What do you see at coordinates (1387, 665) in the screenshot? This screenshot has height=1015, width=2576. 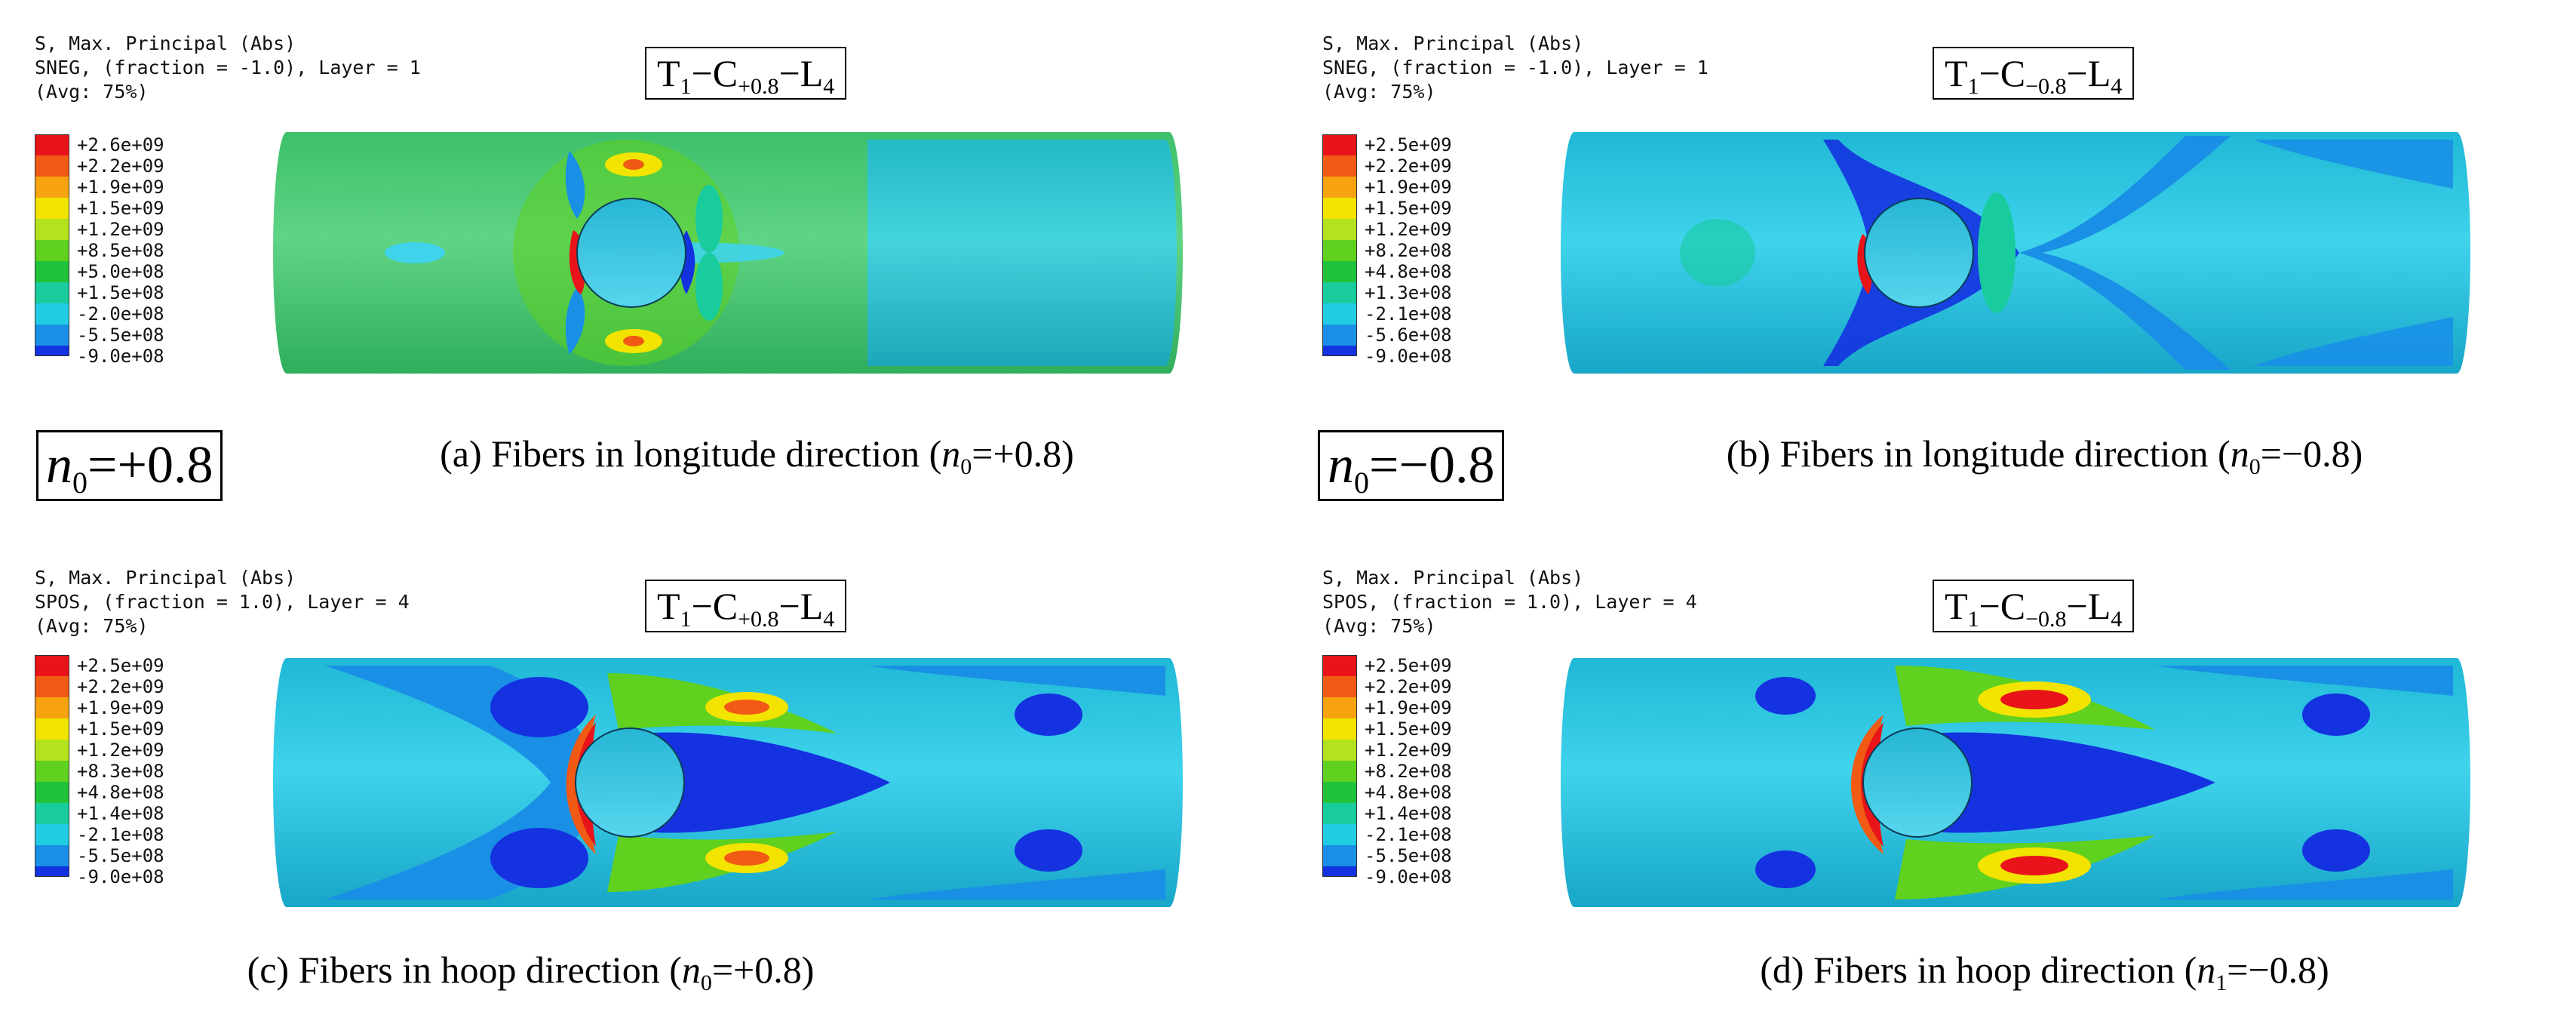 I see `legend-row: +2.5e+09` at bounding box center [1387, 665].